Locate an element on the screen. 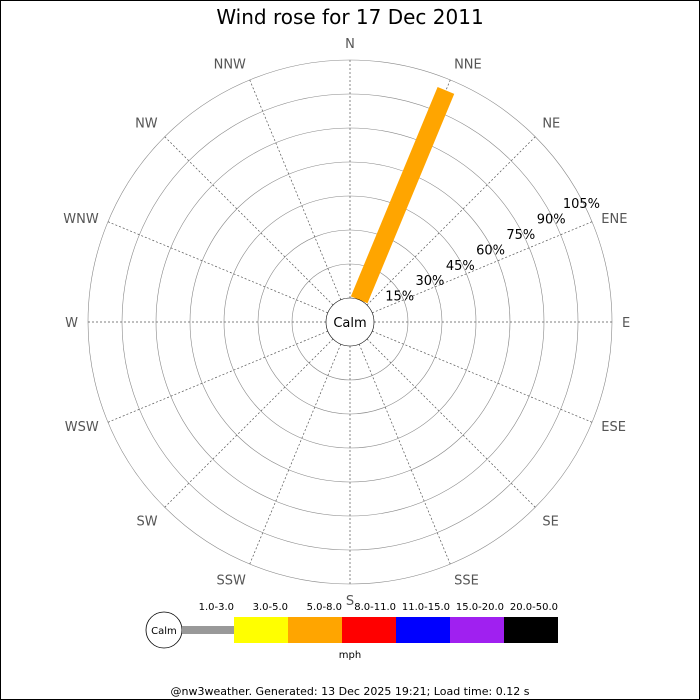 The width and height of the screenshot is (700, 700). direction-label-ese: ESE is located at coordinates (613, 427).